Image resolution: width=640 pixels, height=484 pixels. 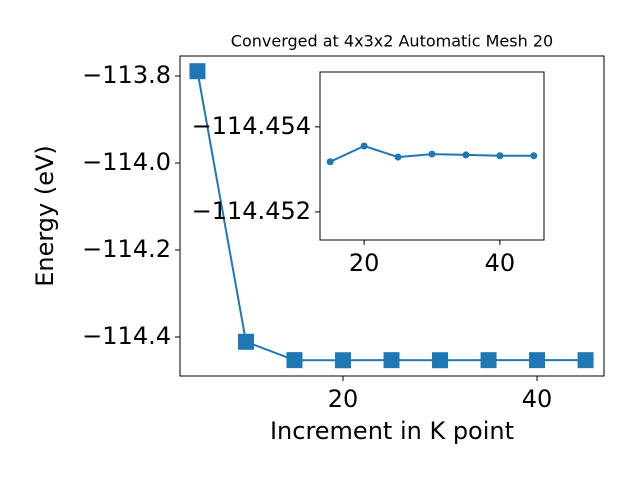 I want to click on y-tick-label: −114.2, so click(x=126, y=249).